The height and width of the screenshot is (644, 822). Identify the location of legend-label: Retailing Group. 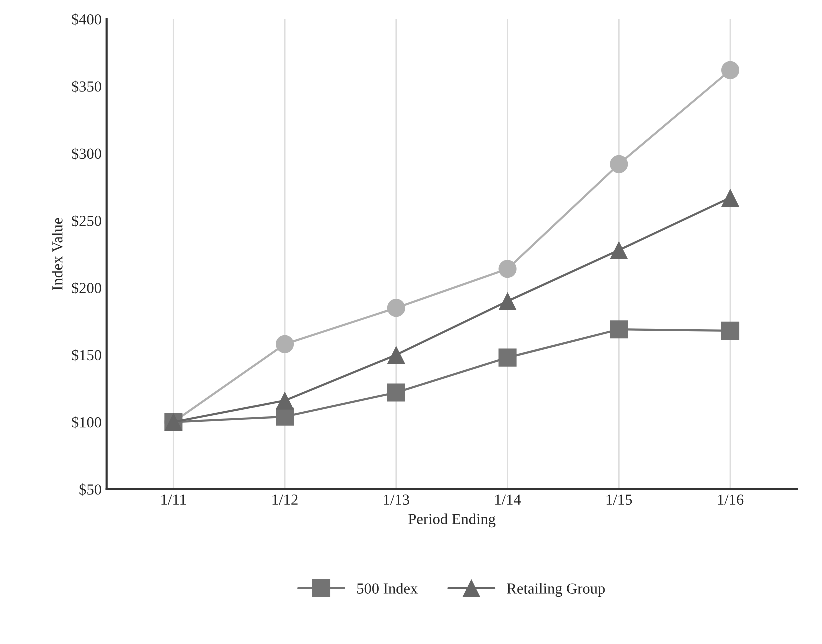
(556, 590).